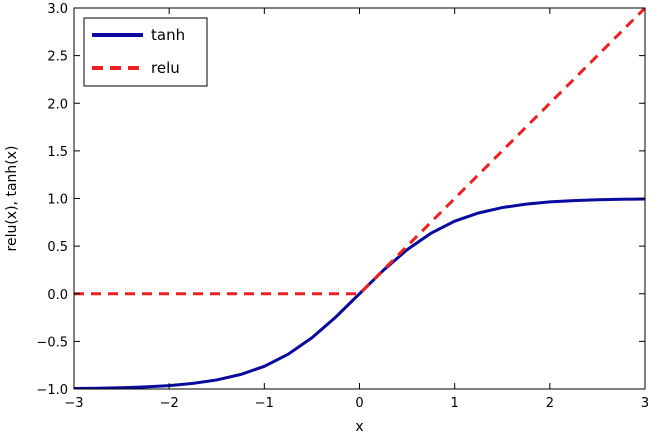 Image resolution: width=652 pixels, height=434 pixels. What do you see at coordinates (455, 403) in the screenshot?
I see `x-tick-label: 1` at bounding box center [455, 403].